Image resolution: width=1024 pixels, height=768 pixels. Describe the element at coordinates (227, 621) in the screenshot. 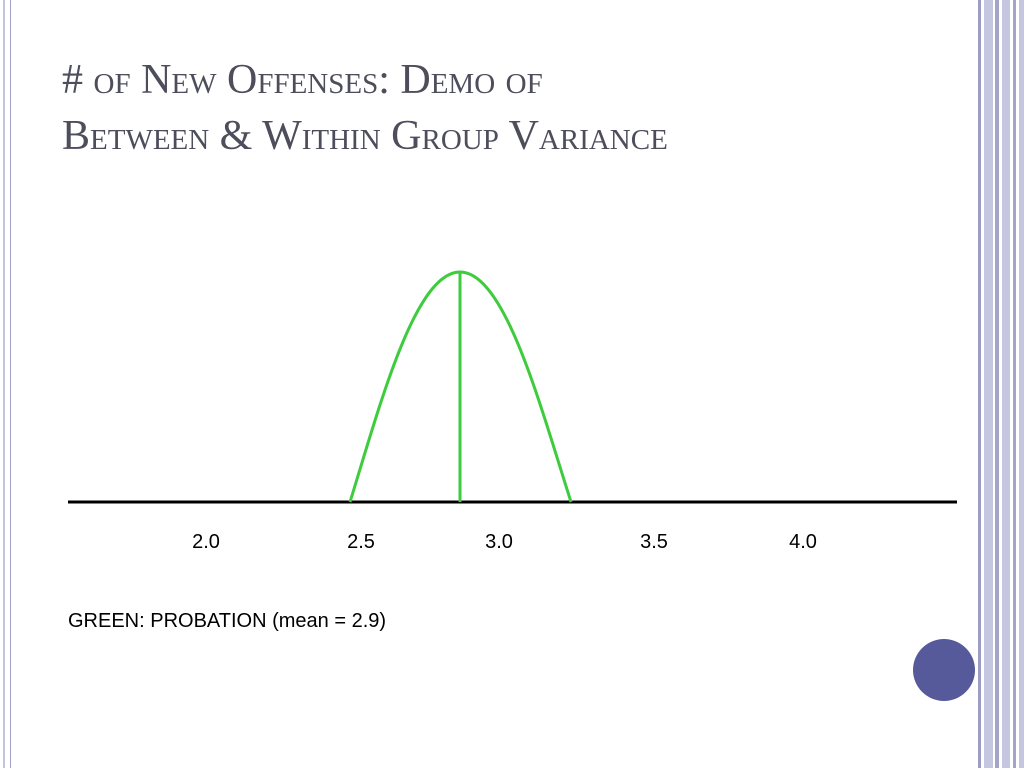

I see `legend-text: GREEN: PROBATION (mean = 2.9)` at that location.